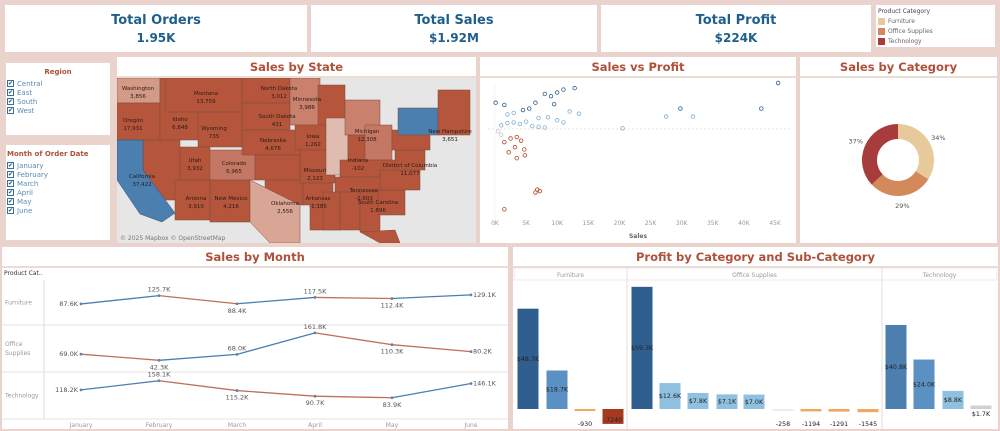 The image size is (1000, 431). Describe the element at coordinates (146, 181) in the screenshot. I see `state-shape-california` at that location.